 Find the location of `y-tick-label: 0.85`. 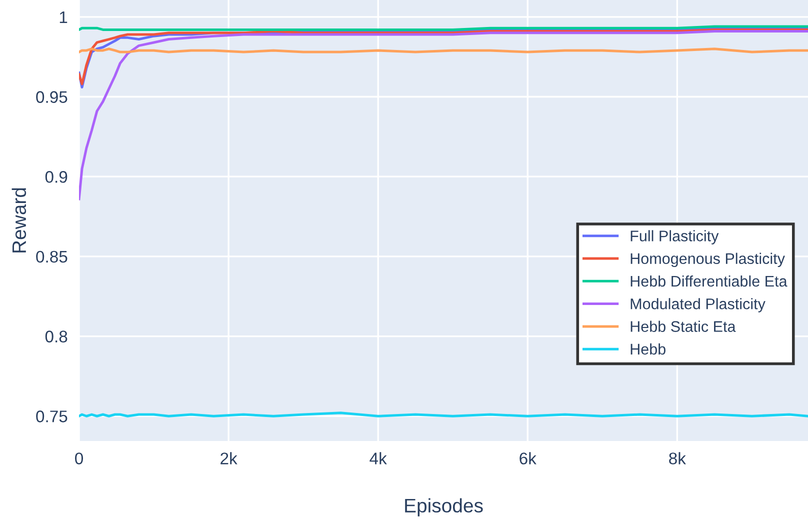

y-tick-label: 0.85 is located at coordinates (52, 256).